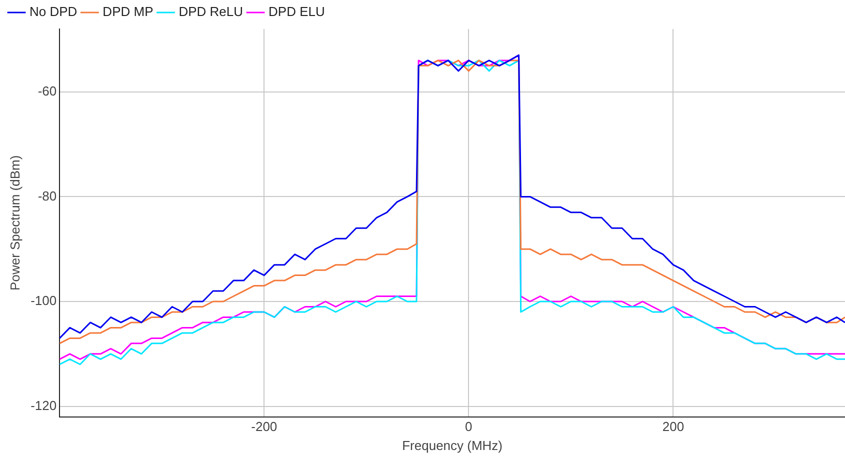 This screenshot has height=456, width=845. I want to click on y-tick-label: -80, so click(47, 196).